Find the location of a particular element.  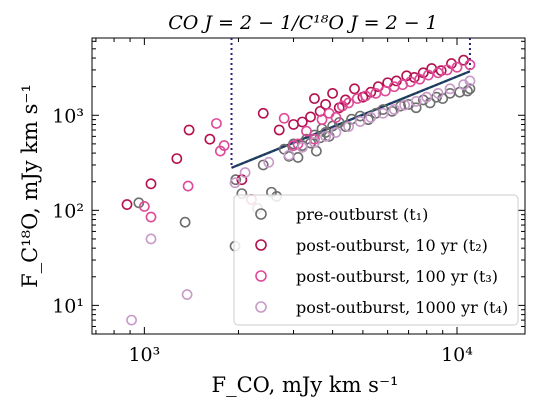

legend-label-t2: post-outburst, 10 yr (t₂) is located at coordinates (392, 245).